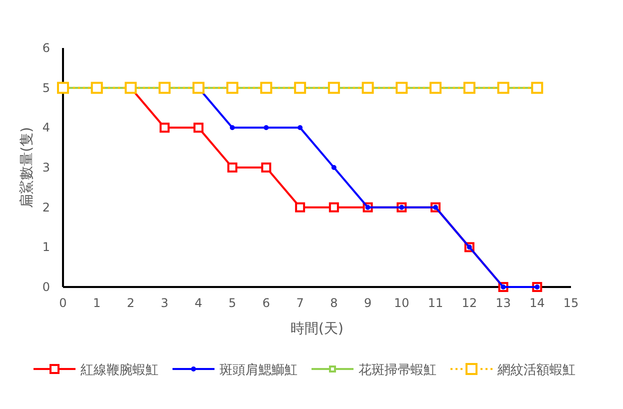 The height and width of the screenshot is (409, 623). Describe the element at coordinates (63, 303) in the screenshot. I see `x-tick-label: 0` at that location.